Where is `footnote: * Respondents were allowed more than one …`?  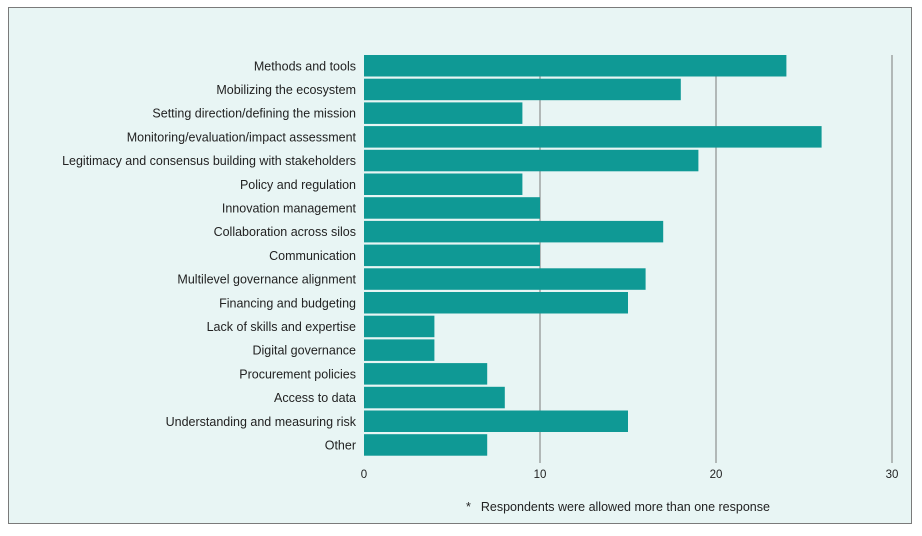 footnote: * Respondents were allowed more than one … is located at coordinates (618, 507).